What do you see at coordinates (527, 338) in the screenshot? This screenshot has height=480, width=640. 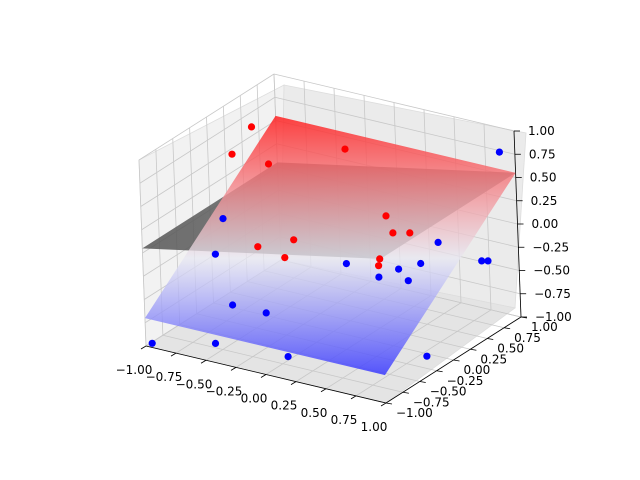 I see `y-tick-label: 0.75` at bounding box center [527, 338].